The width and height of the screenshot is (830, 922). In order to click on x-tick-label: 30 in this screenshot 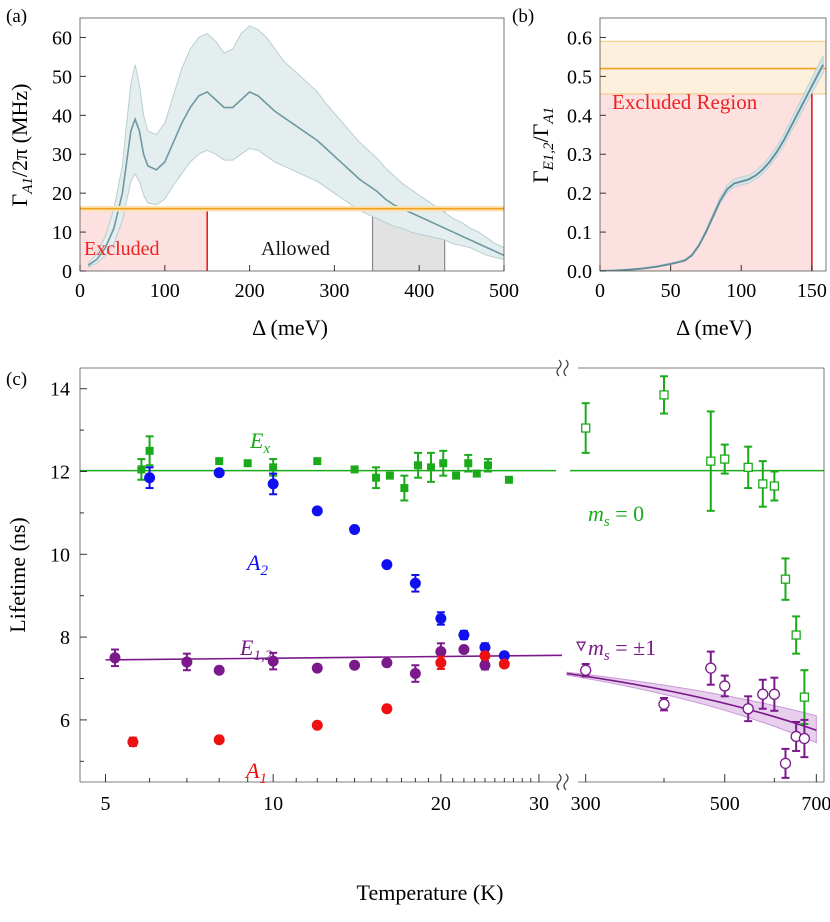, I will do `click(539, 804)`.